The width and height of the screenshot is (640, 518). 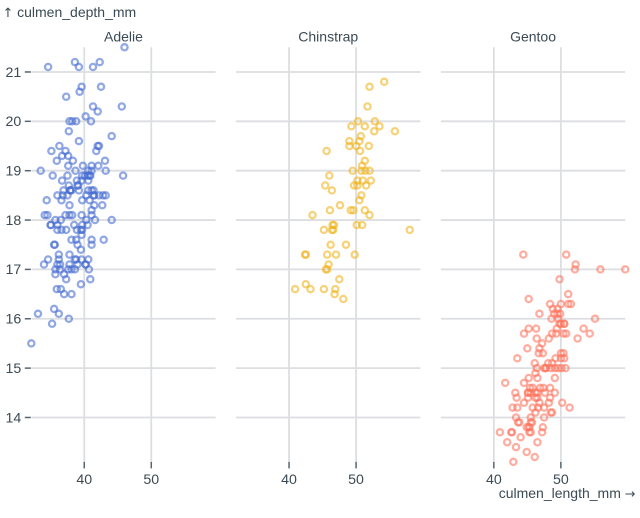 What do you see at coordinates (14, 172) in the screenshot?
I see `y-tick-label: 19` at bounding box center [14, 172].